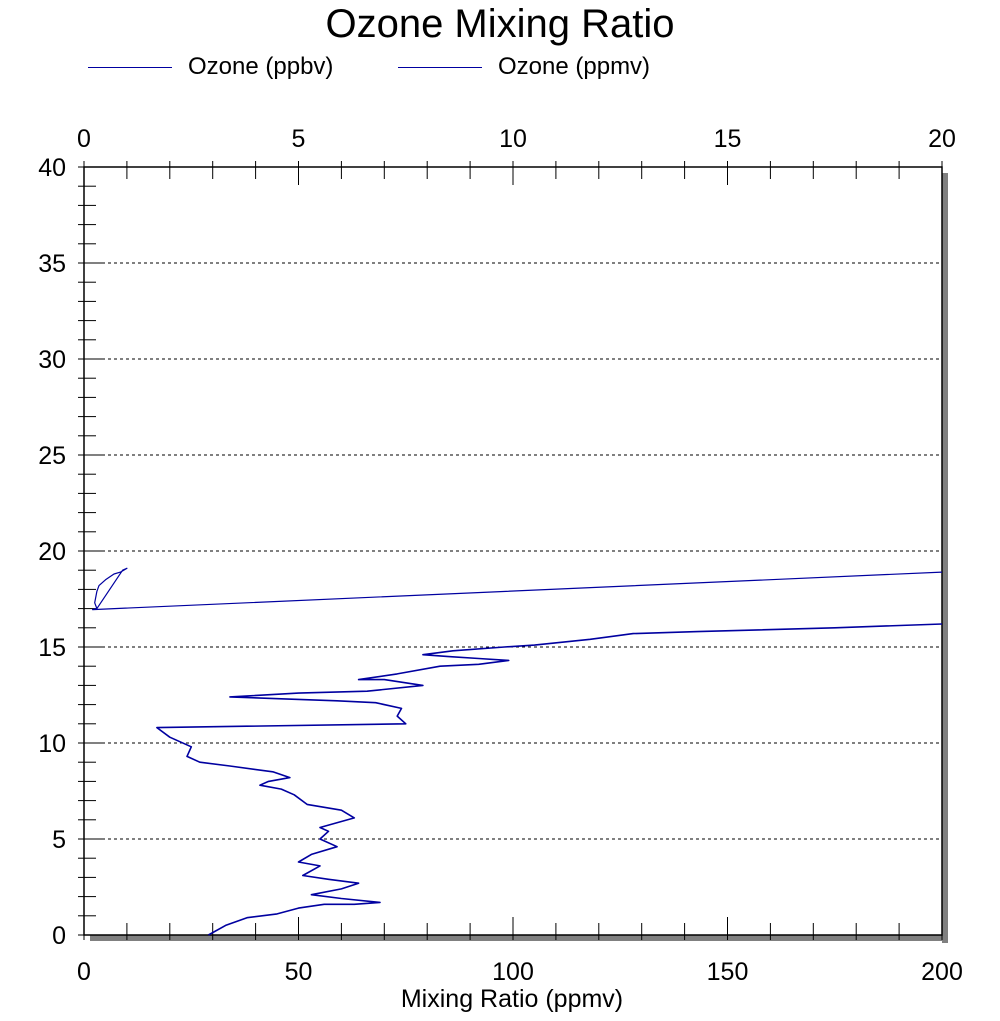  I want to click on y-tick-label-40: 40, so click(52, 168).